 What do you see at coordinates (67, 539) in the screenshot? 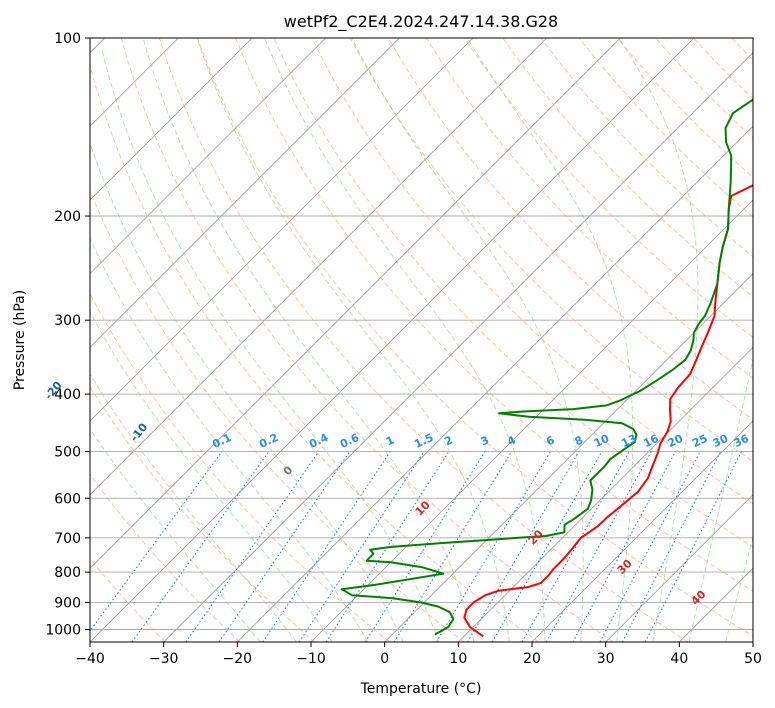
I see `y-tick-label: 700` at bounding box center [67, 539].